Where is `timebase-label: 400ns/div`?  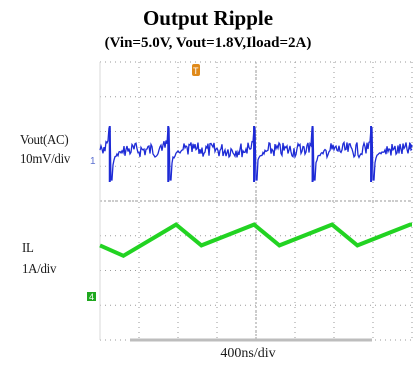 timebase-label: 400ns/div is located at coordinates (248, 353).